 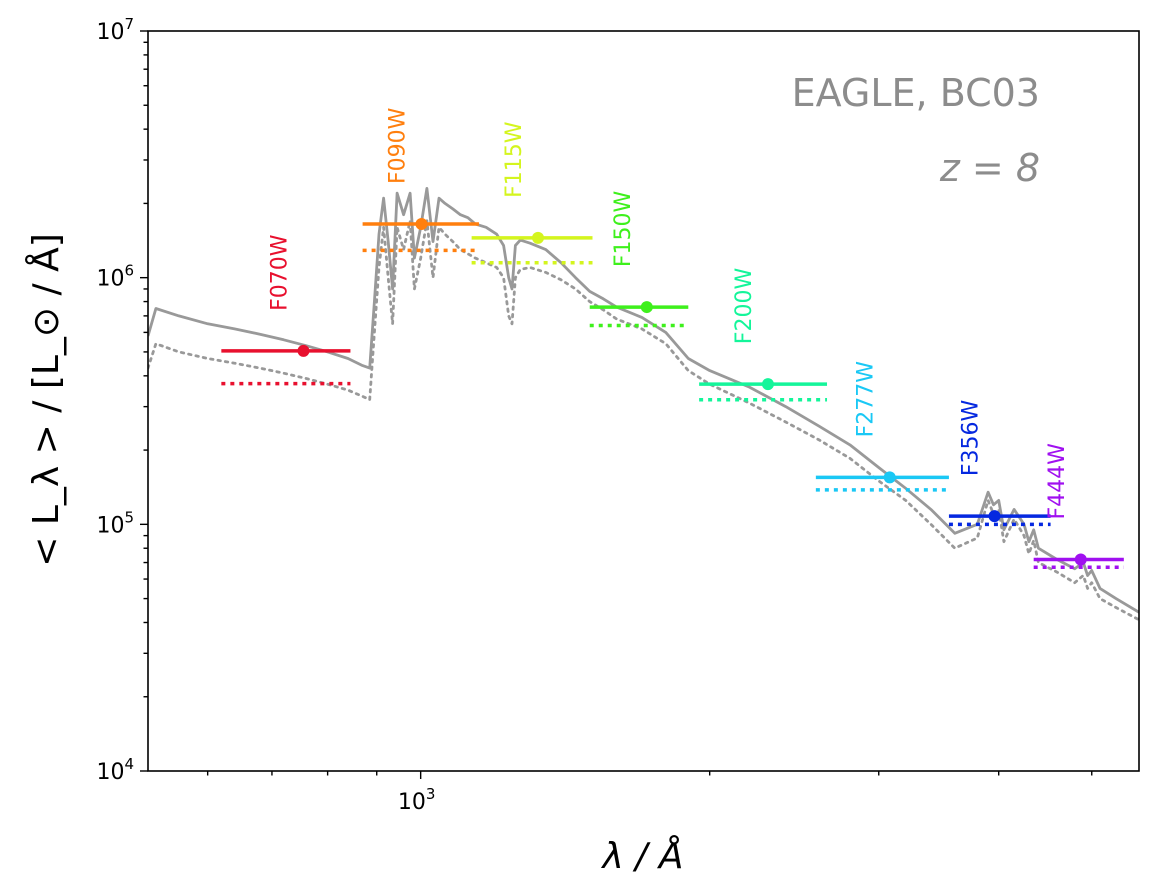 I want to click on y-tick-label: 10⁴, so click(x=115, y=770).